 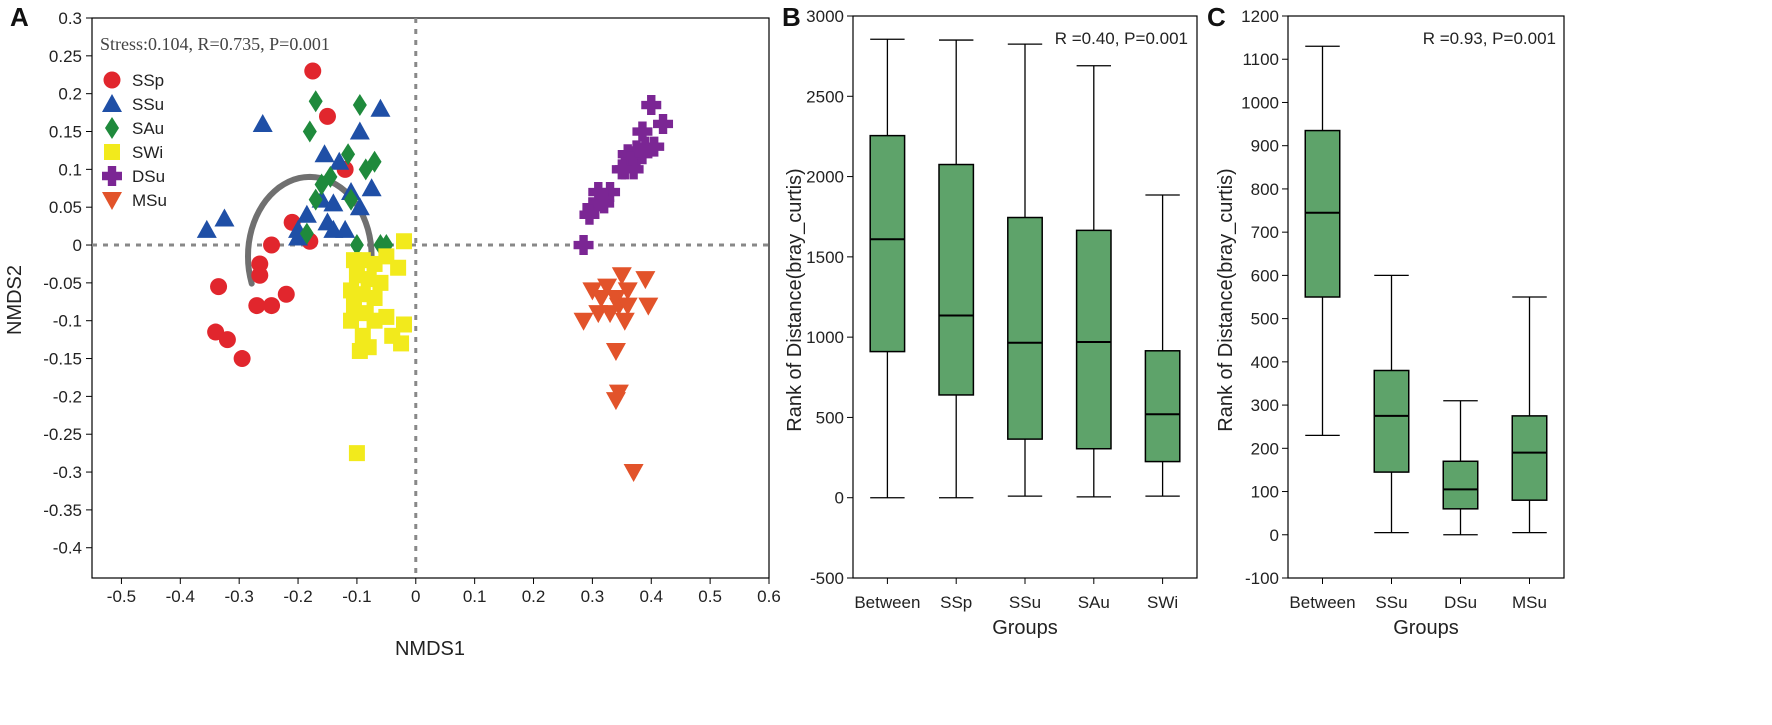 I want to click on boxplot-b-y-axis-label: Rank of Distance(bray_curtis), so click(x=795, y=299).